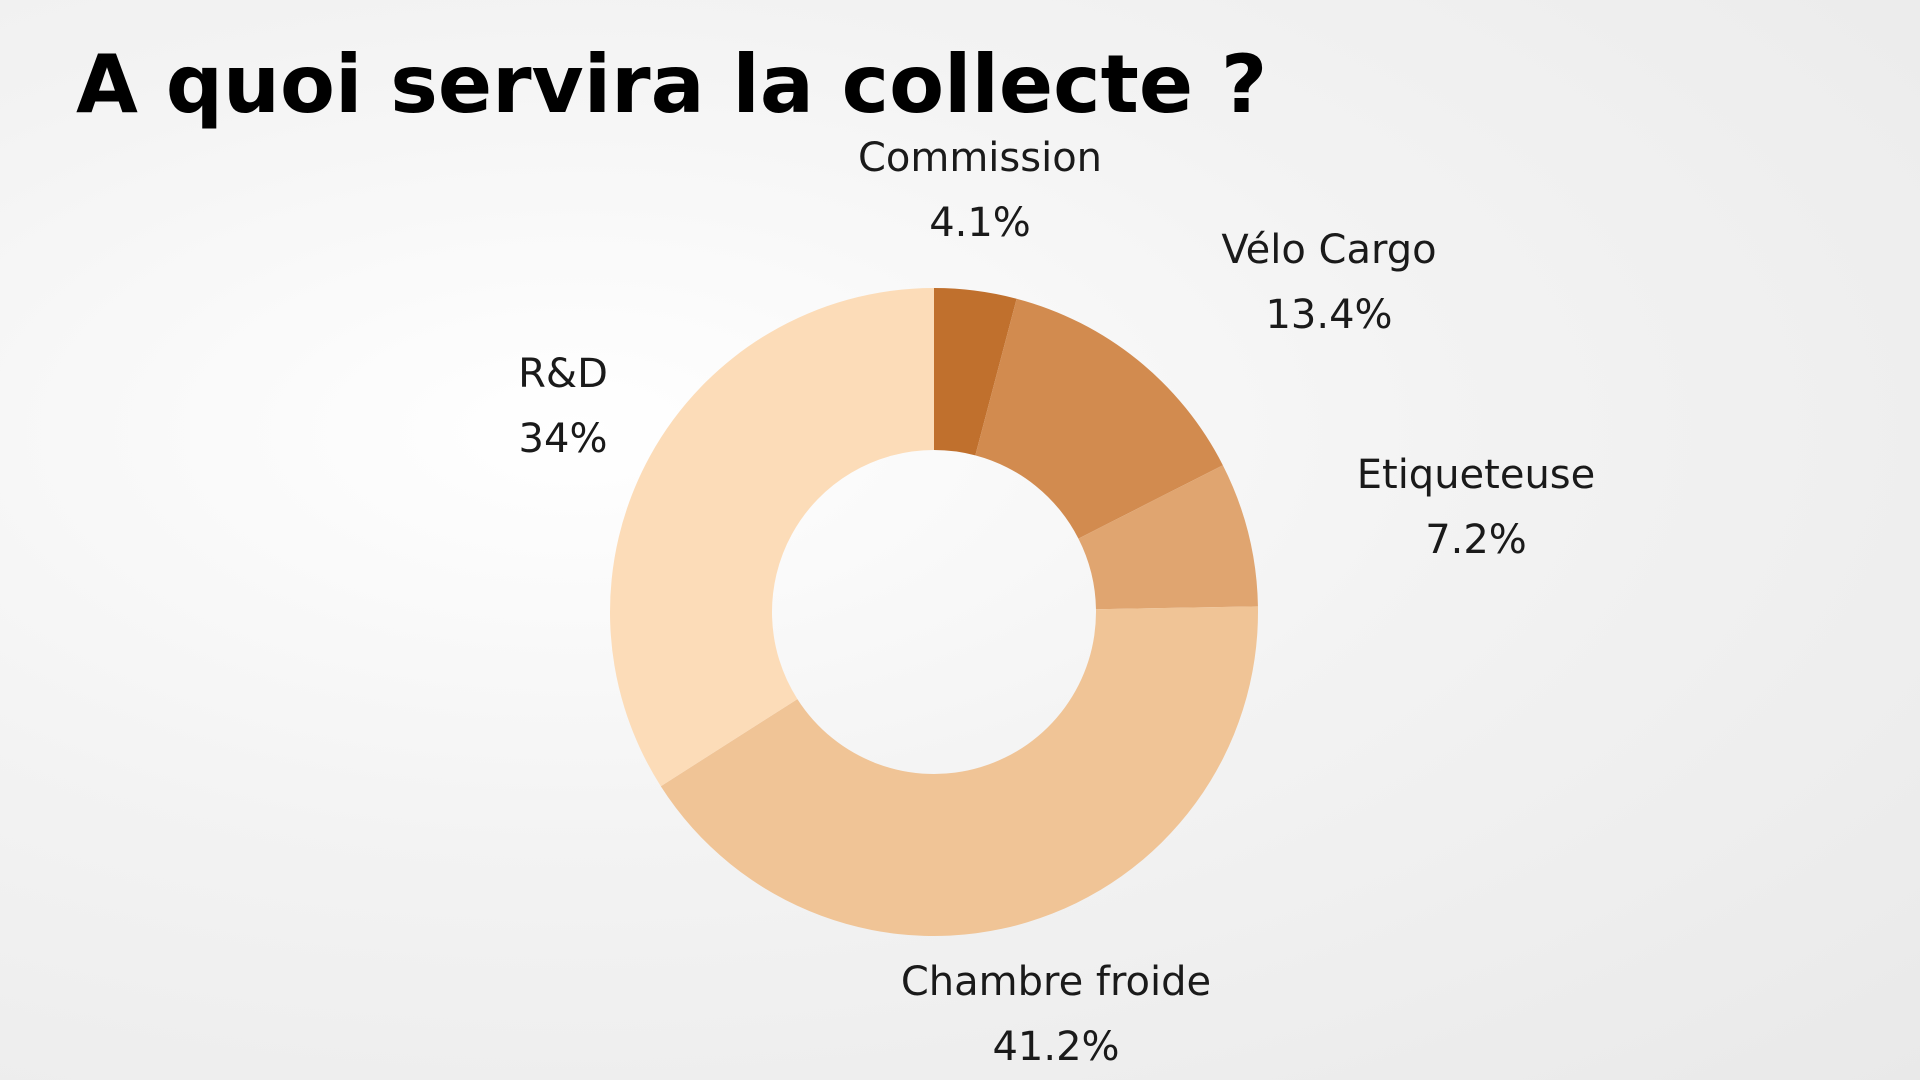  What do you see at coordinates (980, 223) in the screenshot?
I see `slice-value: 4.1%` at bounding box center [980, 223].